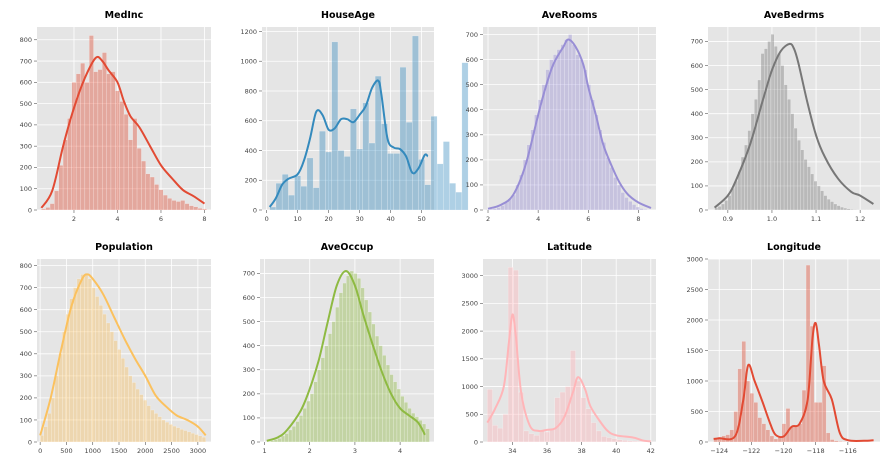 The height and width of the screenshot is (471, 889). What do you see at coordinates (264, 451) in the screenshot?
I see `x-tick-label: 1` at bounding box center [264, 451].